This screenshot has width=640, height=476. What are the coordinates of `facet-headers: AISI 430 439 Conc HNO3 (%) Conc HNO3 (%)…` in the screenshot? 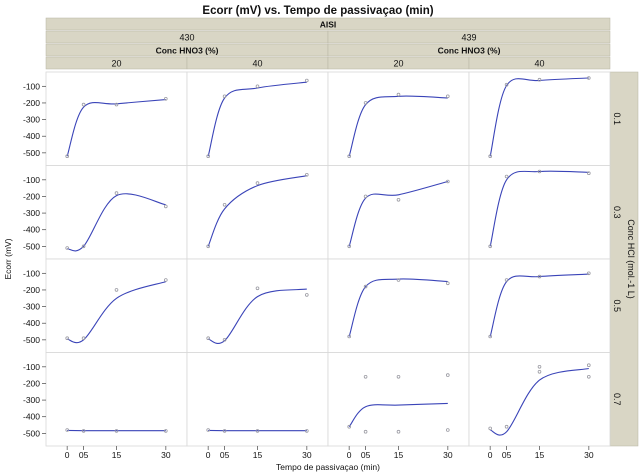 It's located at (328, 43).